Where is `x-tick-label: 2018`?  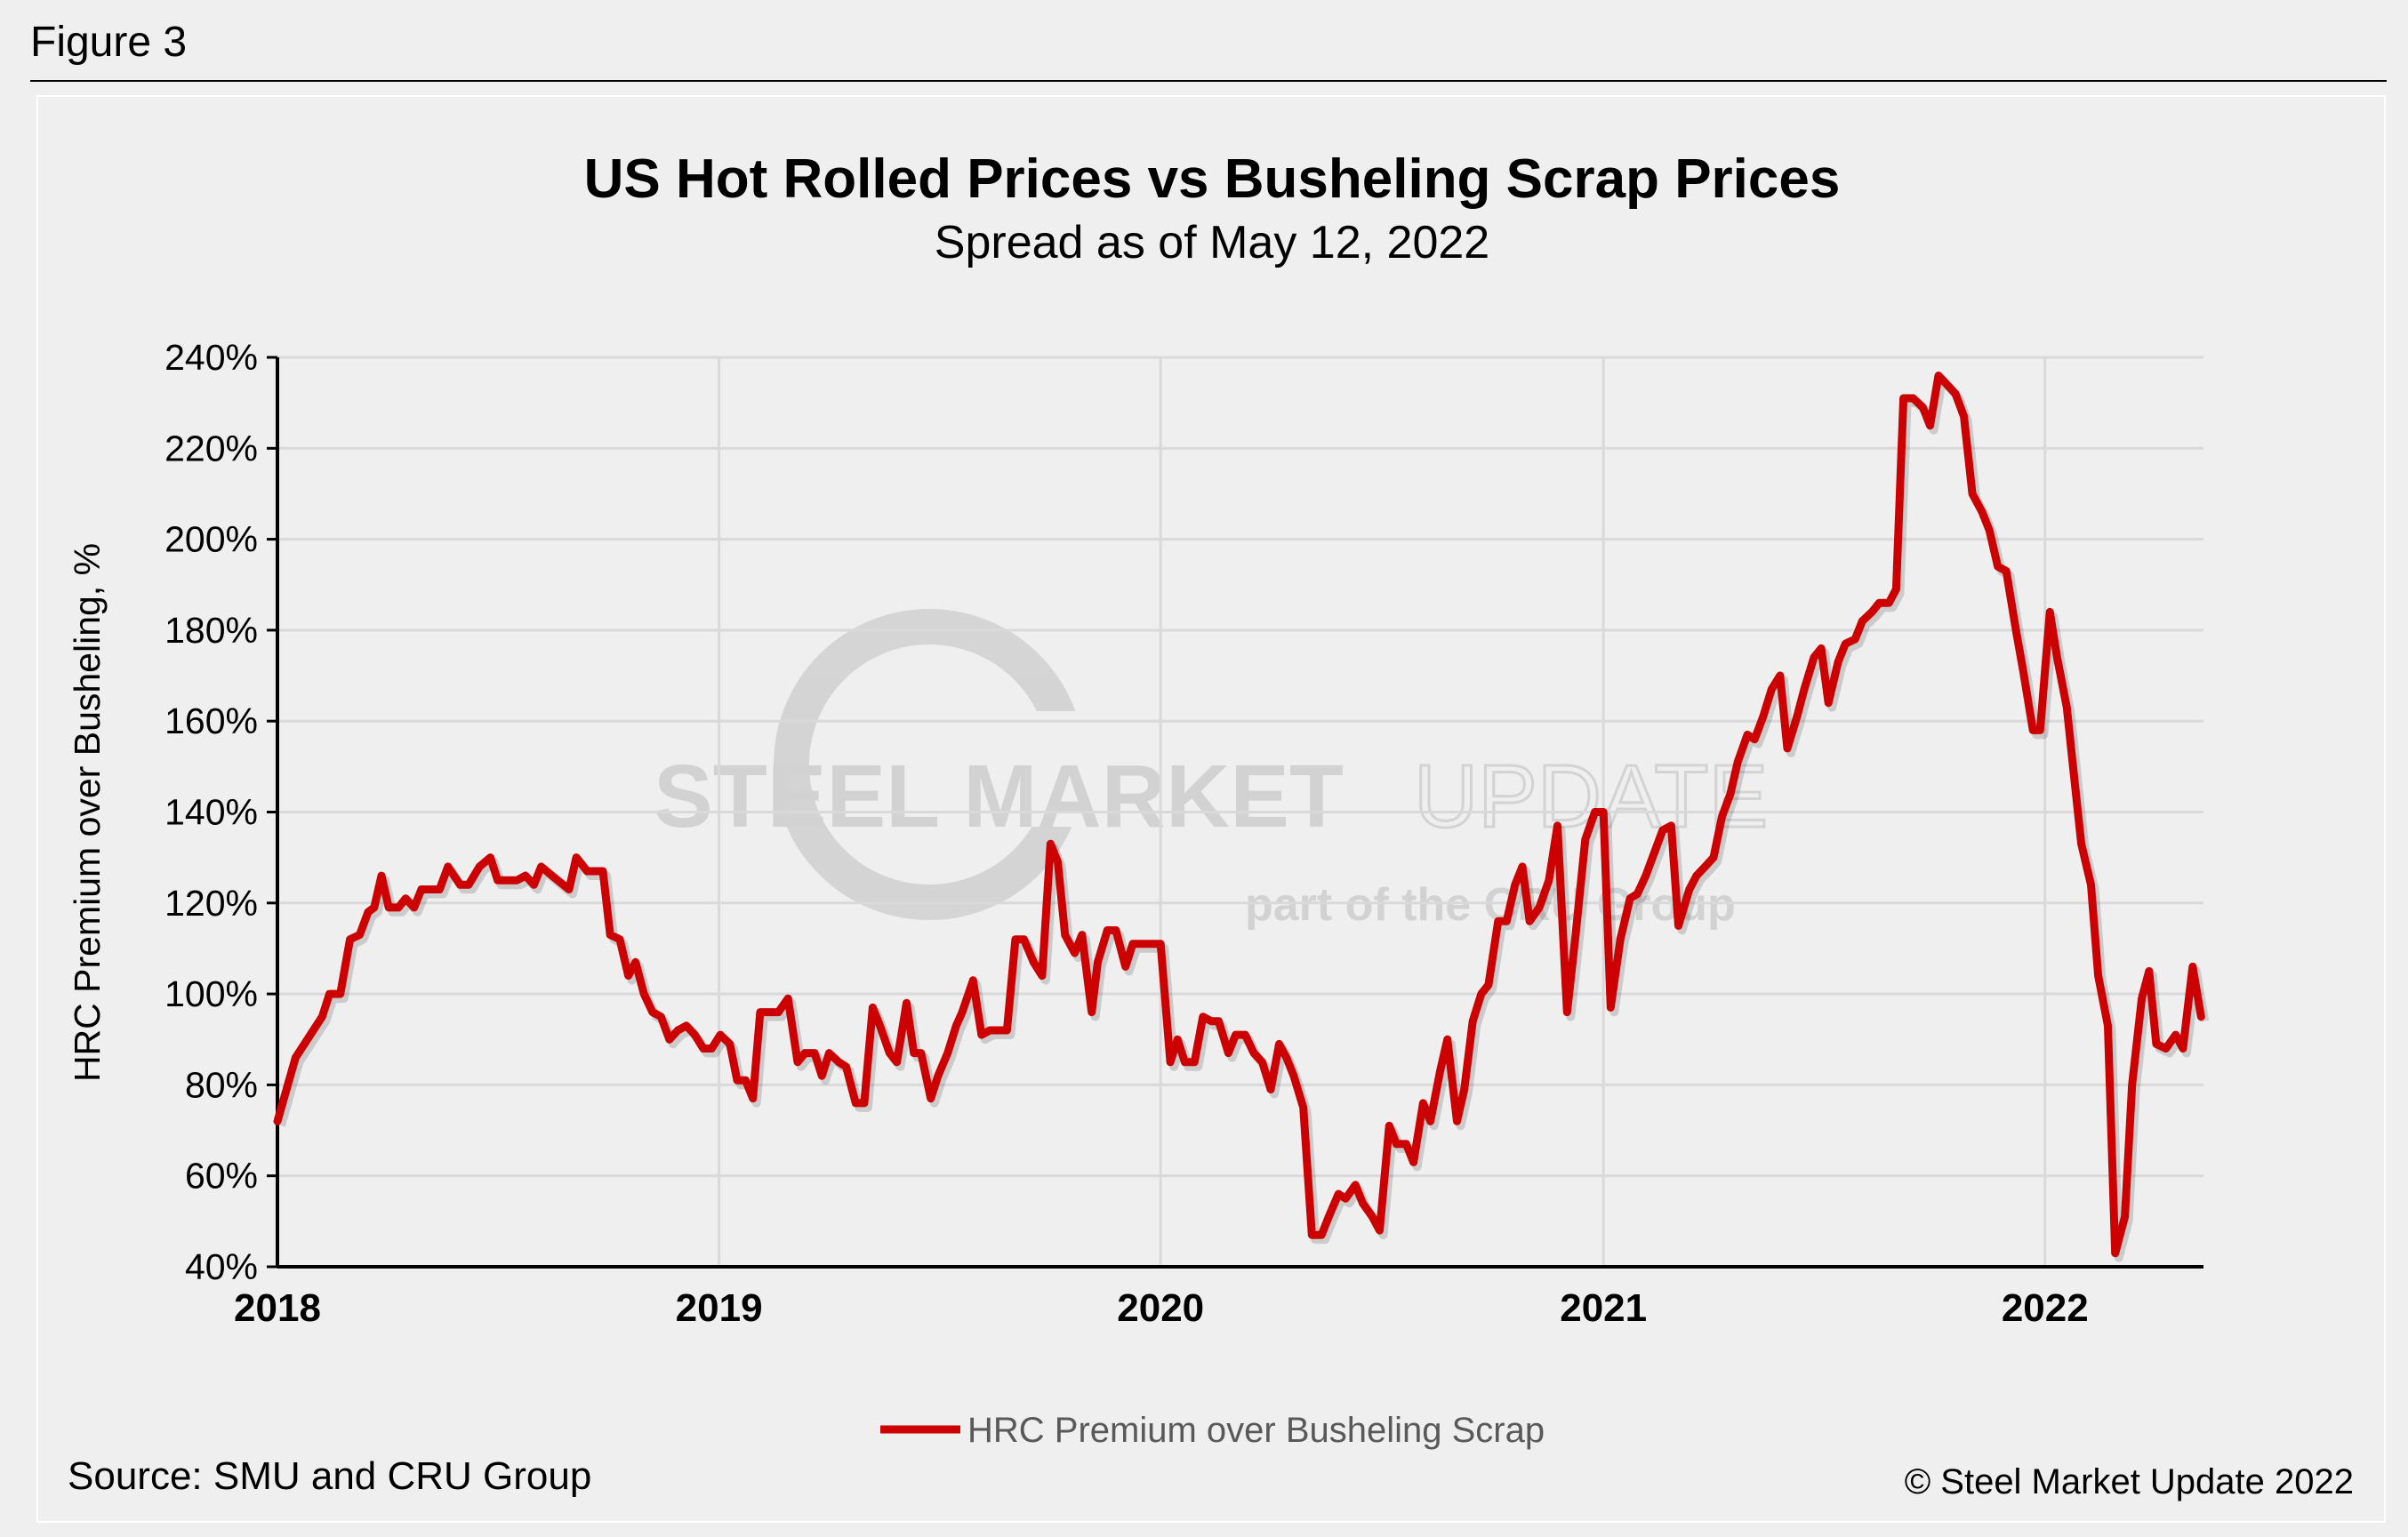 x-tick-label: 2018 is located at coordinates (278, 1308).